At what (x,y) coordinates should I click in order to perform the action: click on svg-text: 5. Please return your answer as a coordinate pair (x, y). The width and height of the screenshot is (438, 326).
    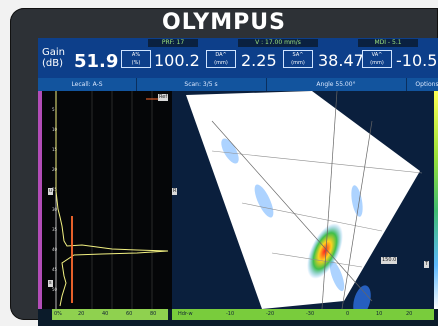
    Looking at the image, I should click on (53, 109).